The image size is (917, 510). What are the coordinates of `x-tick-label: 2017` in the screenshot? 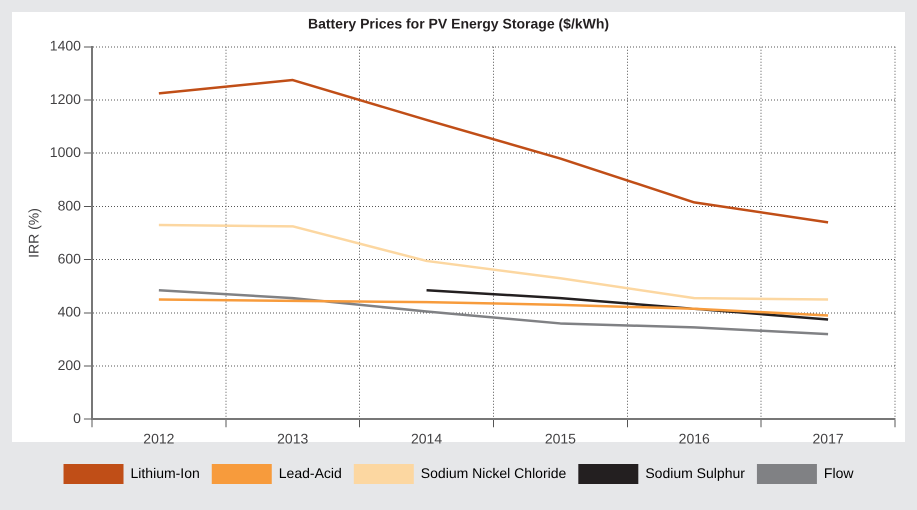 It's located at (828, 438).